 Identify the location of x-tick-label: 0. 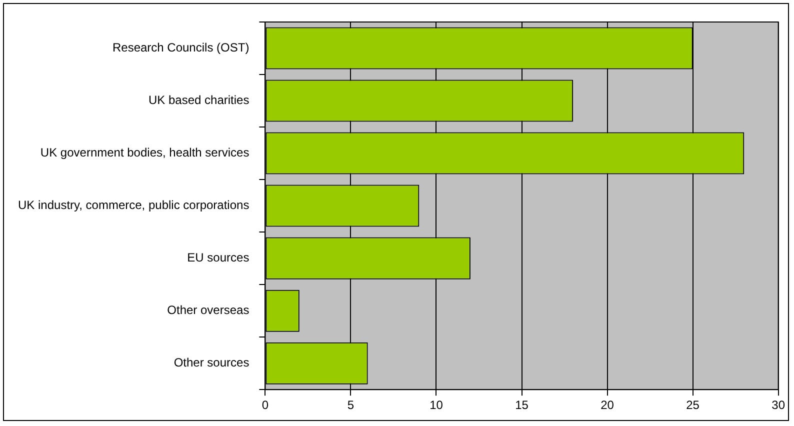
(265, 405).